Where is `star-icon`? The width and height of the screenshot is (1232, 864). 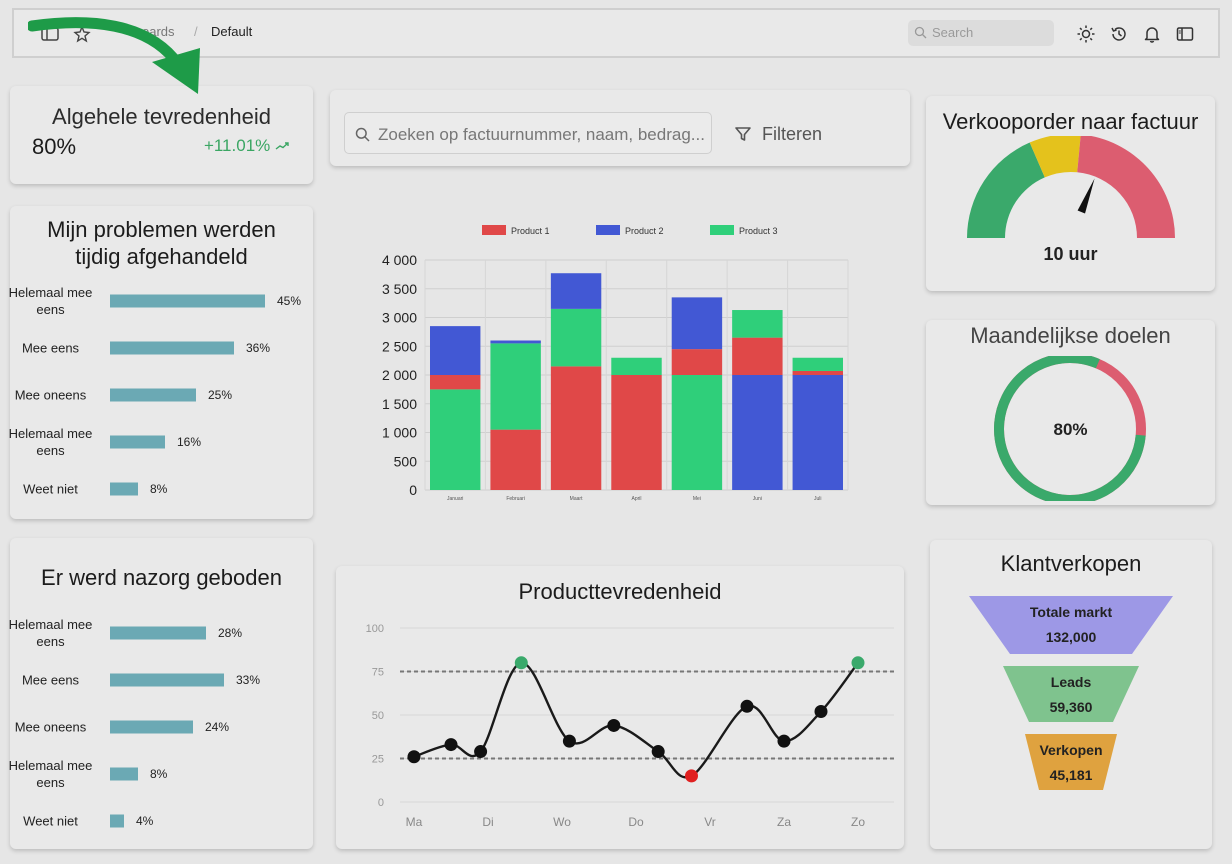
star-icon is located at coordinates (82, 34).